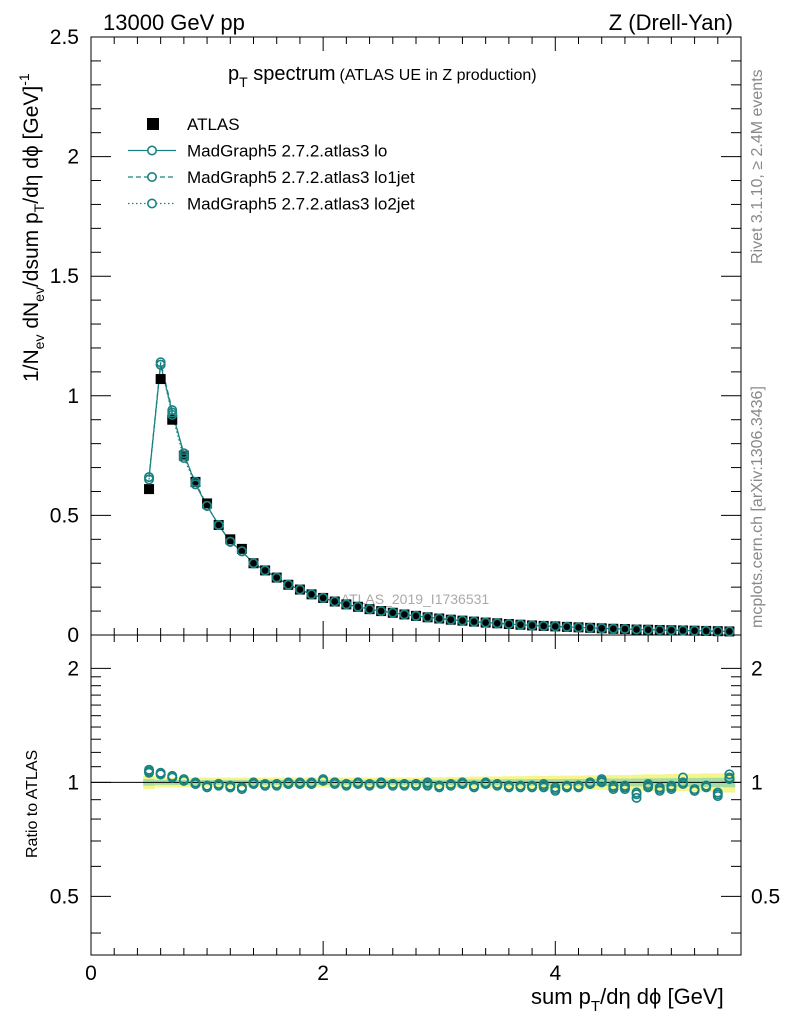 Image resolution: width=786 pixels, height=1024 pixels. What do you see at coordinates (757, 782) in the screenshot?
I see `y-tick-label-bottom-right: 1` at bounding box center [757, 782].